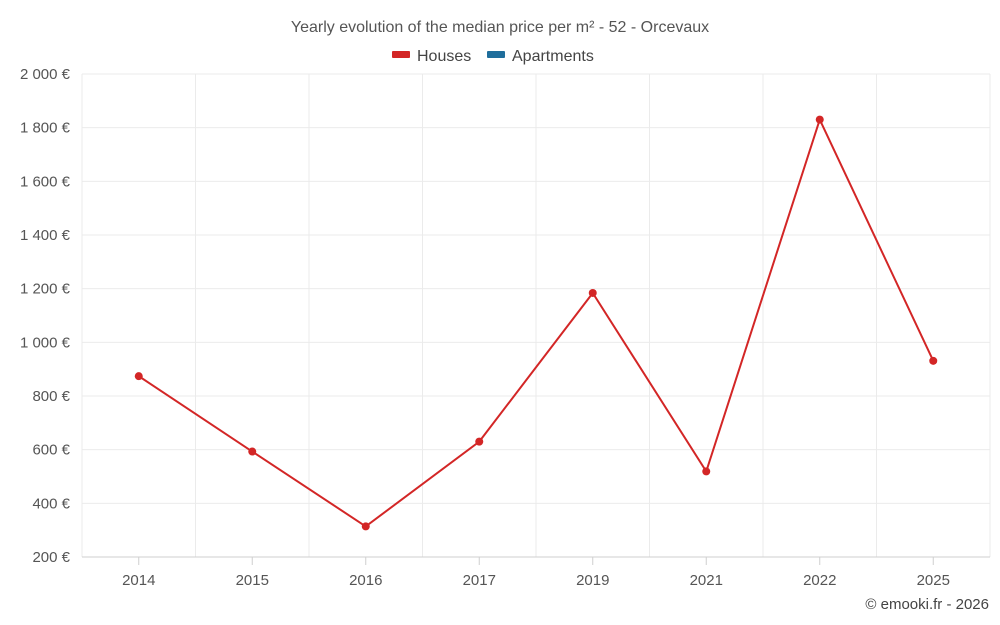  I want to click on legend-swatch-houses, so click(401, 54).